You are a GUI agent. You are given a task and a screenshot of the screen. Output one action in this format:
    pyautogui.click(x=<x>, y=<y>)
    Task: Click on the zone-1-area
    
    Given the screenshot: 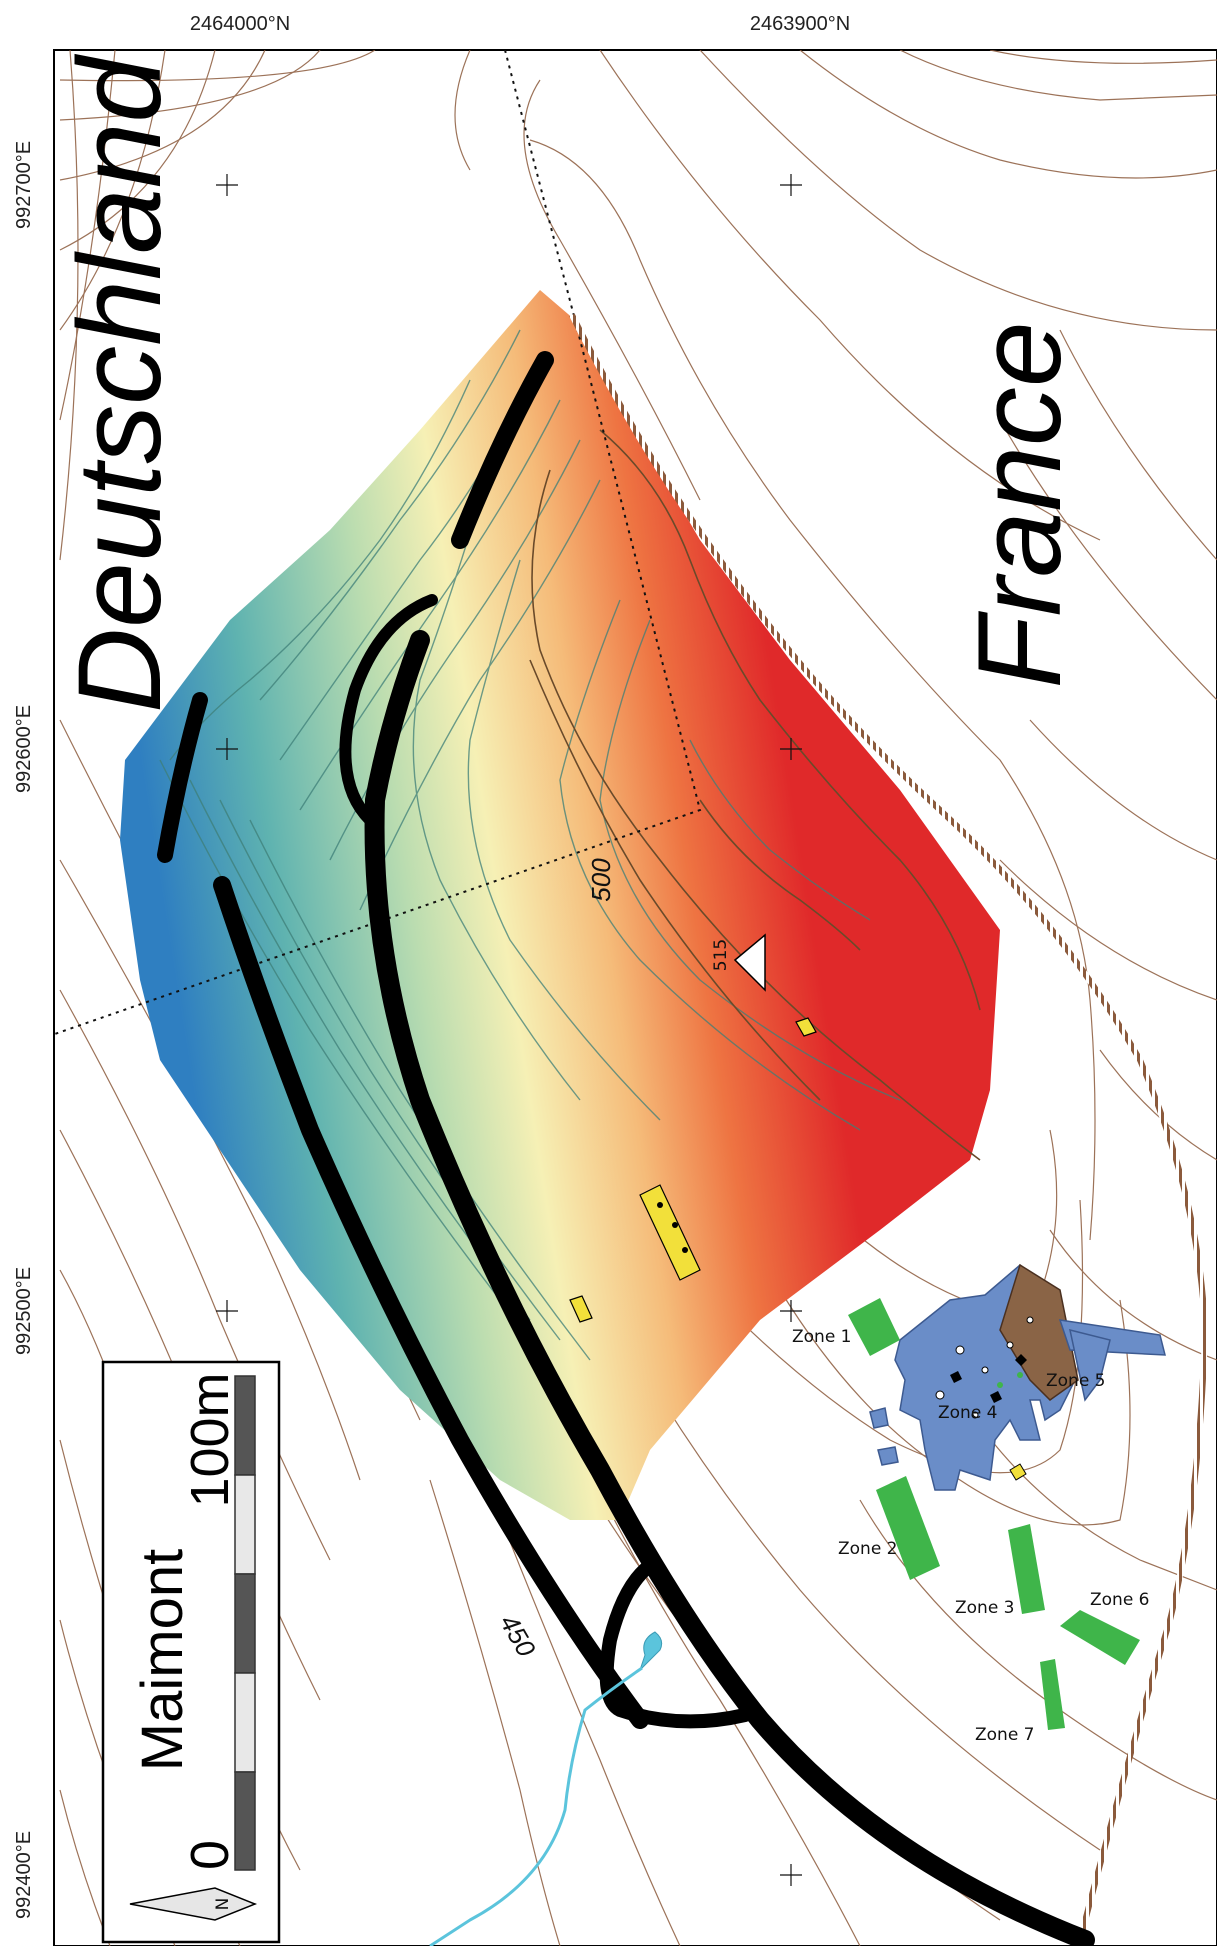 What is the action you would take?
    pyautogui.click(x=874, y=1327)
    